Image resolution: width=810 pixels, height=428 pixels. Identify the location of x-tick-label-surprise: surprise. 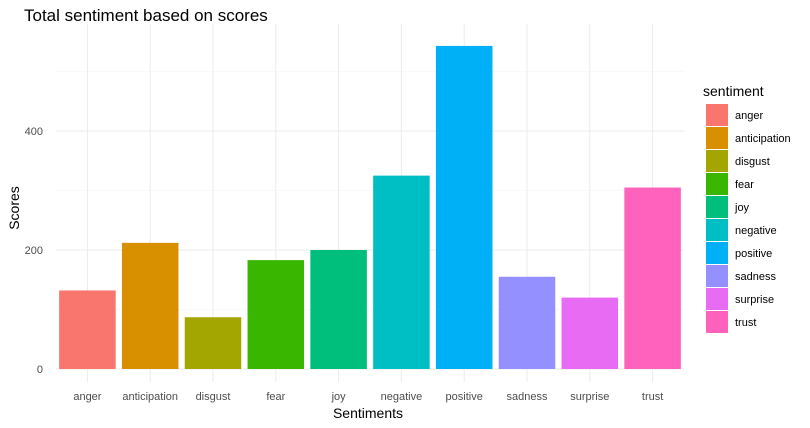
(589, 397).